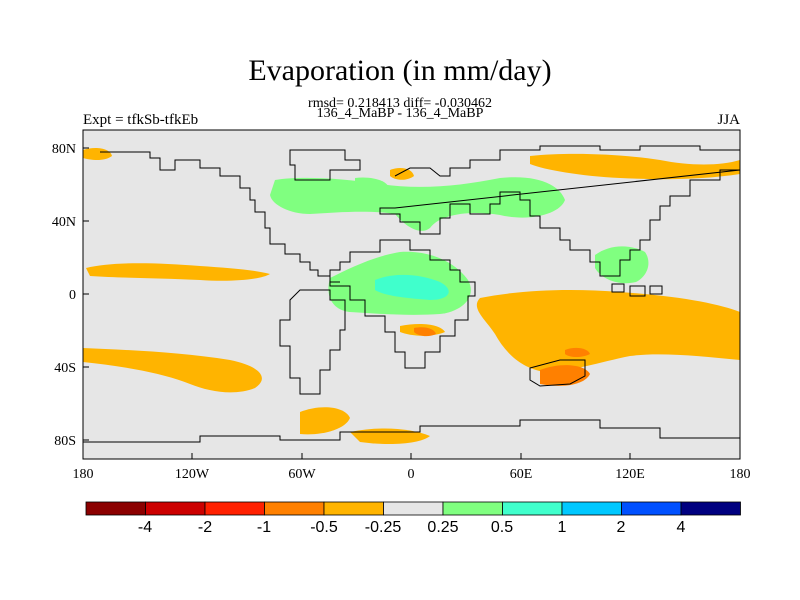 Image resolution: width=800 pixels, height=600 pixels. Describe the element at coordinates (325, 421) in the screenshot. I see `negative-south-atlantic` at that location.